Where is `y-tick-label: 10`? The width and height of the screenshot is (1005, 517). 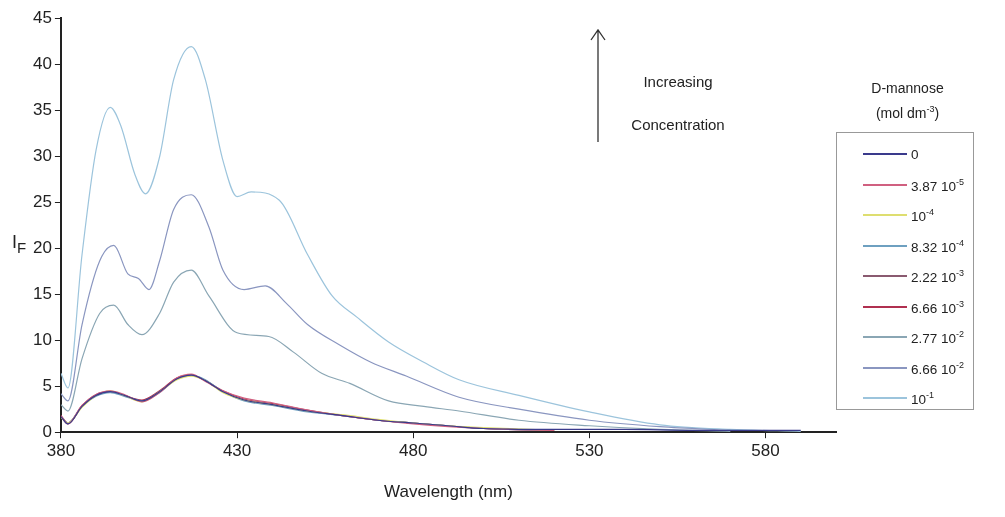
y-tick-label: 10 is located at coordinates (42, 339).